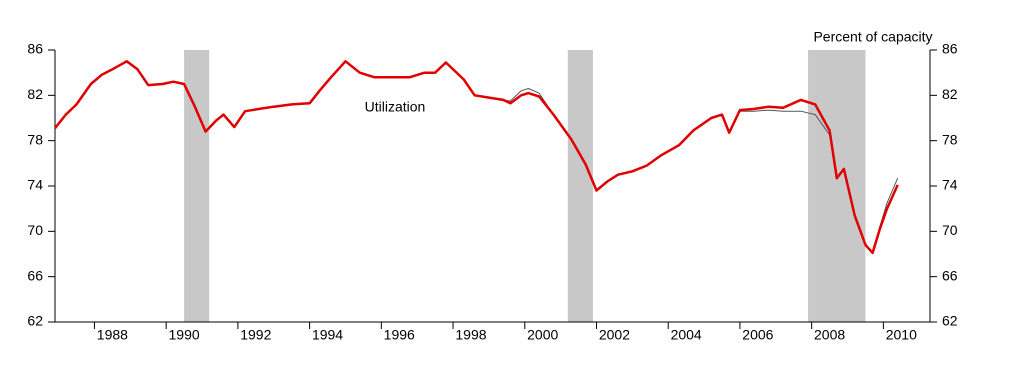 The height and width of the screenshot is (371, 1024). What do you see at coordinates (542, 335) in the screenshot?
I see `x-tick-label: 2000` at bounding box center [542, 335].